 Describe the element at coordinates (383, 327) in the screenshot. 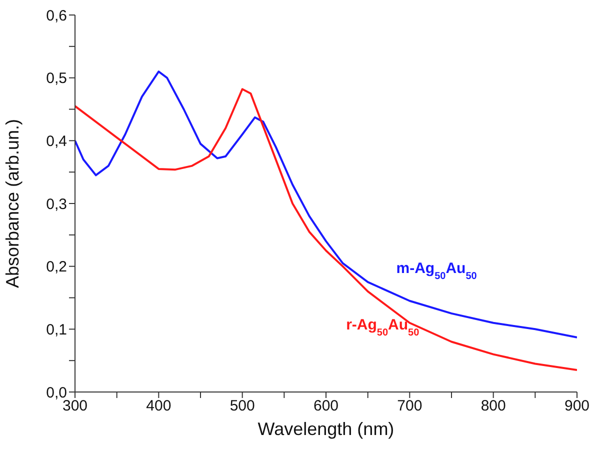

I see `series-label: r-Ag$_{50}$Au$_{50}$` at that location.